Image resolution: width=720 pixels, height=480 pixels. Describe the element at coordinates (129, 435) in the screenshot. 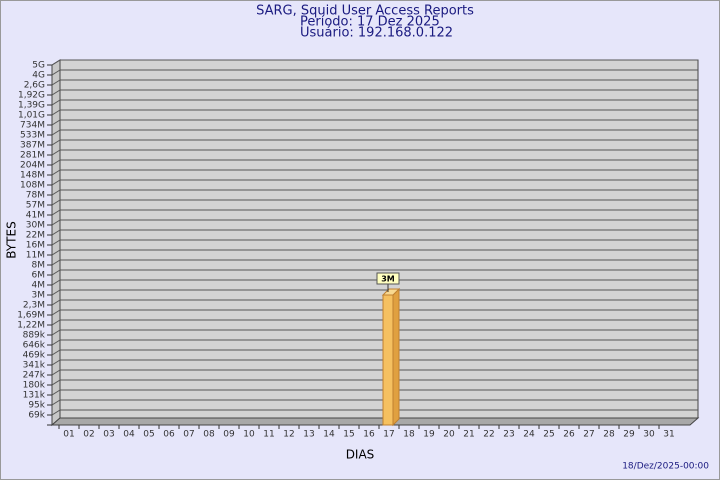

I see `x-tick-label: 04` at that location.